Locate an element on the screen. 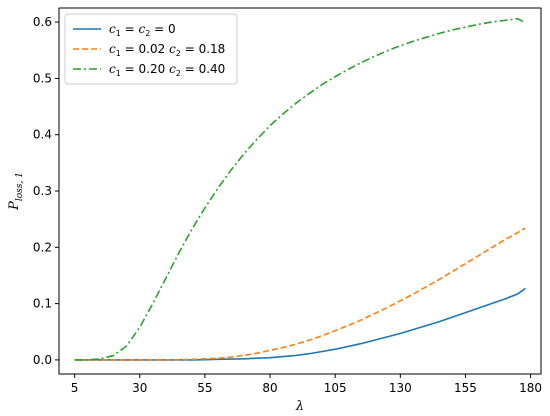 Image resolution: width=550 pixels, height=416 pixels. y-tick-label: 0.1 is located at coordinates (42, 304).